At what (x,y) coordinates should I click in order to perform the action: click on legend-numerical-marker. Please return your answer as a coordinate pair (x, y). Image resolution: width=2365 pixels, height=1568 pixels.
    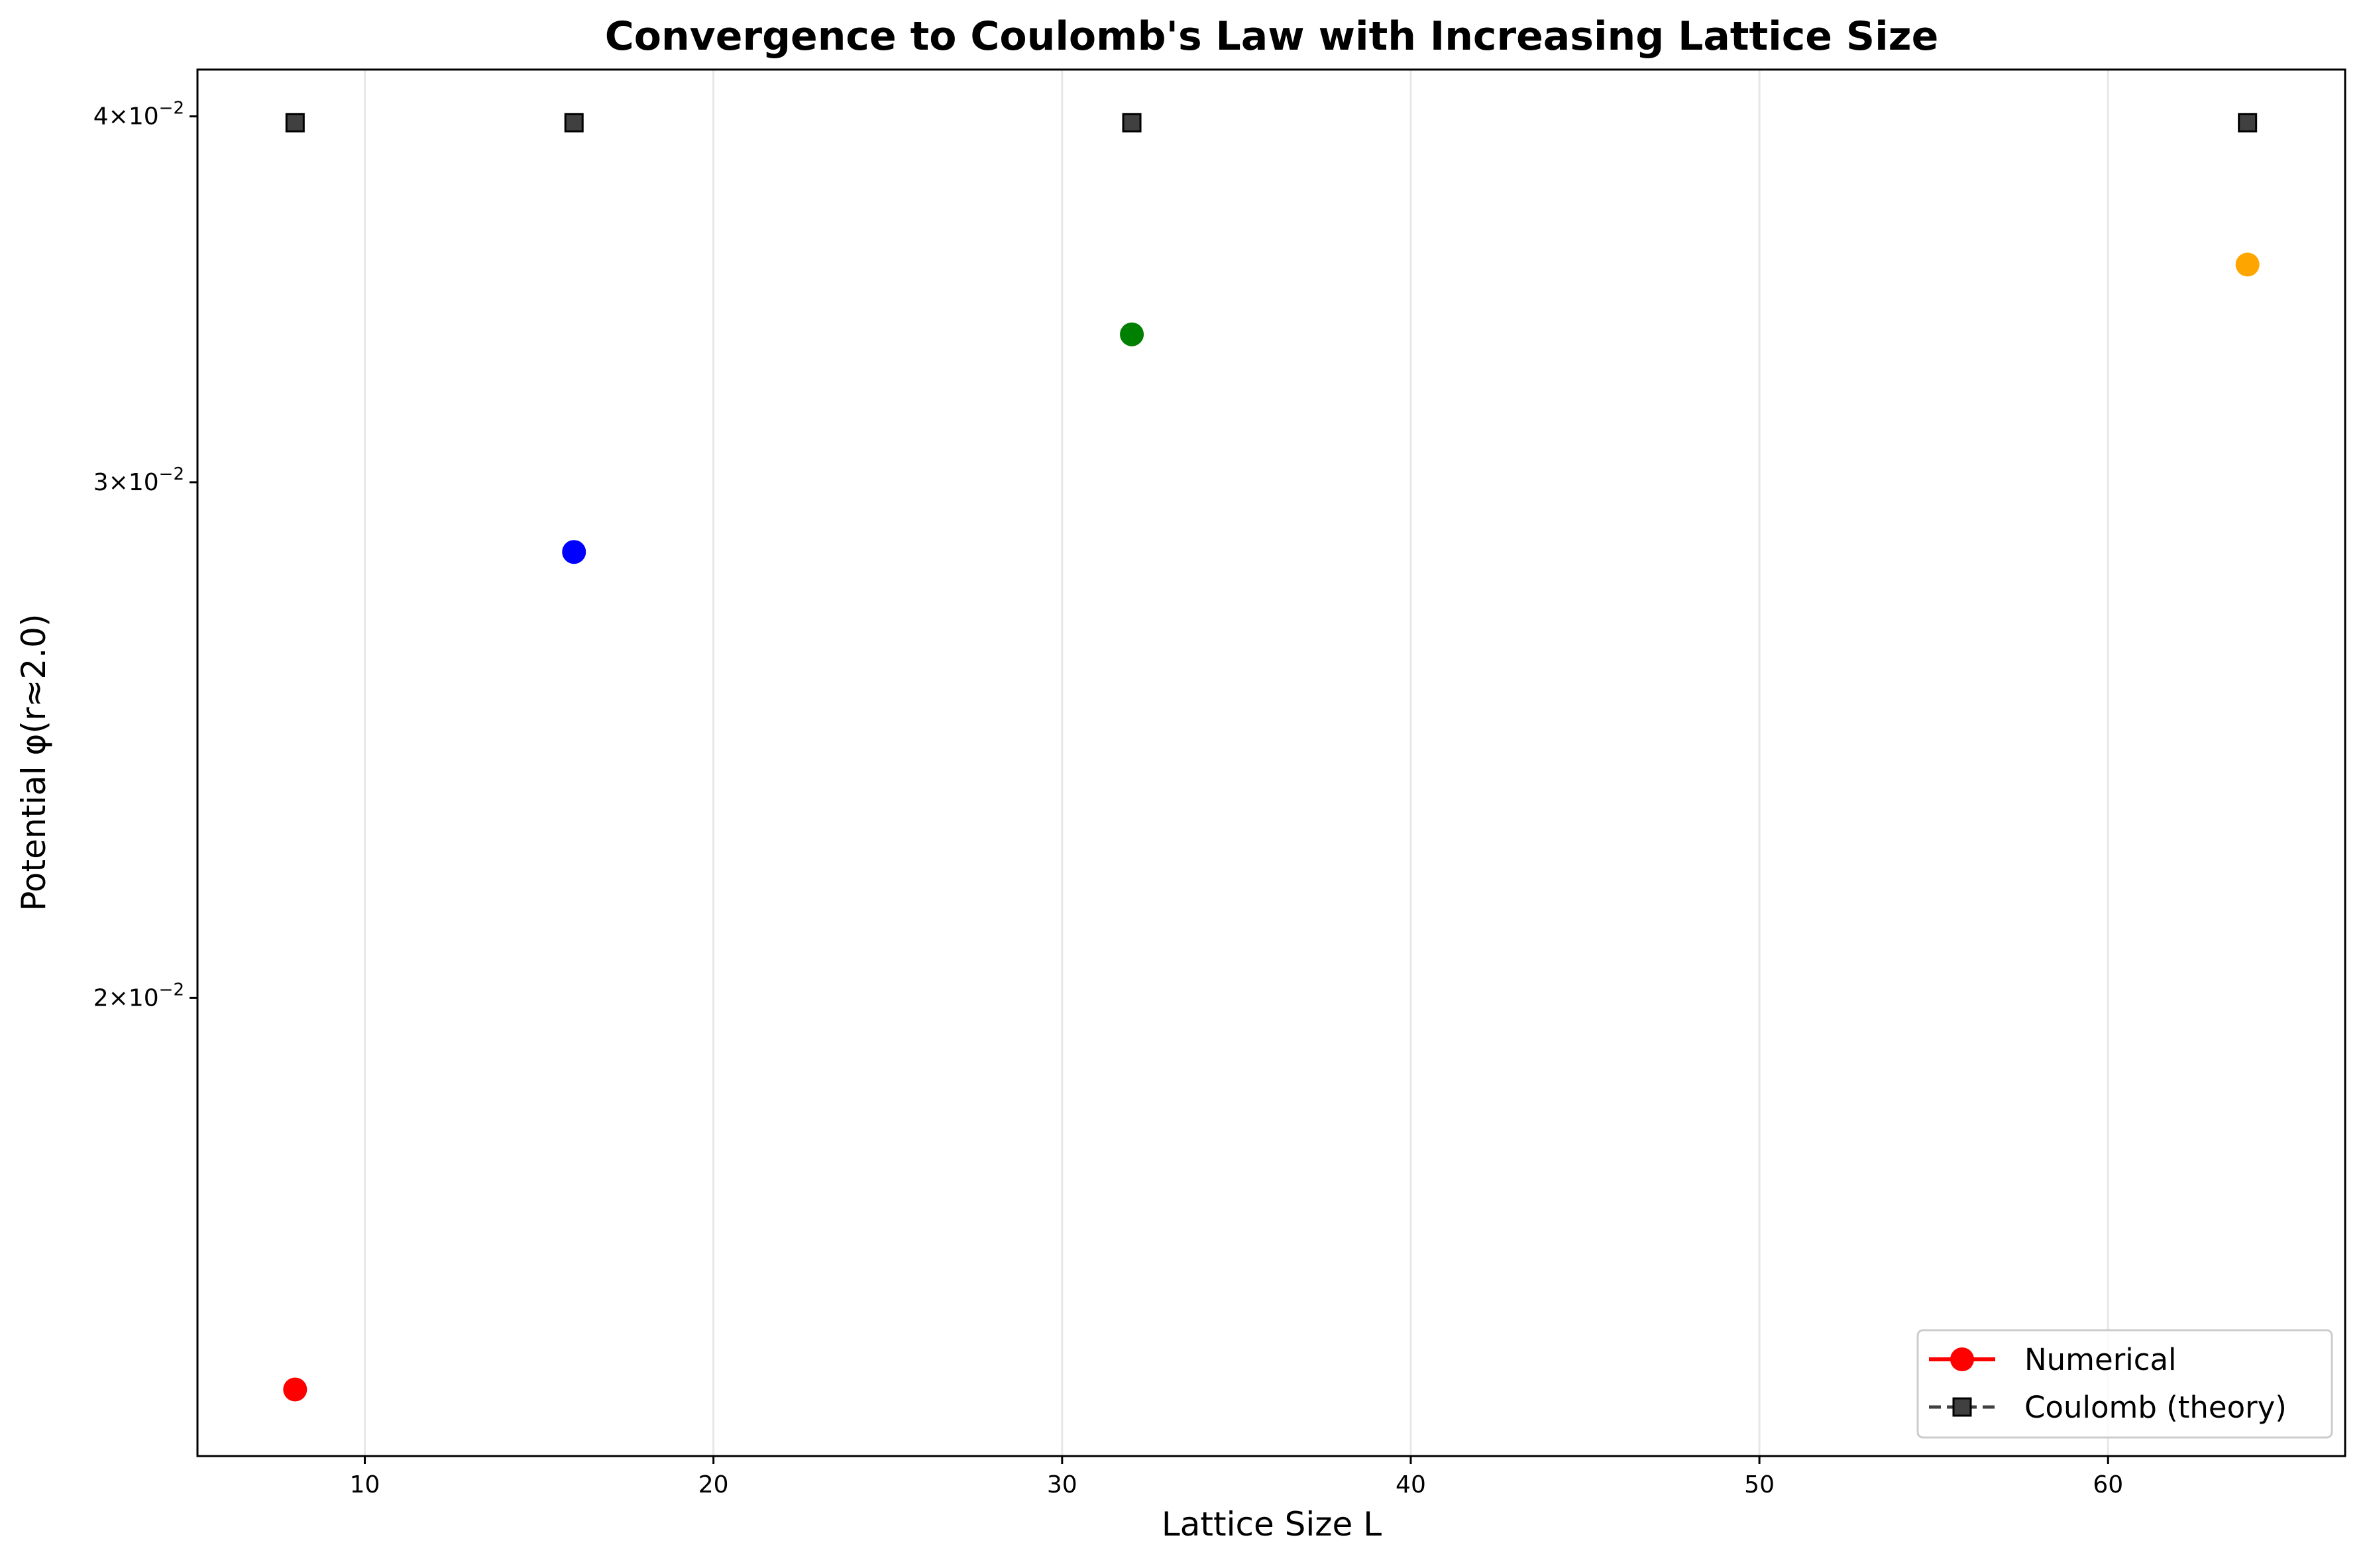
    Looking at the image, I should click on (1962, 1359).